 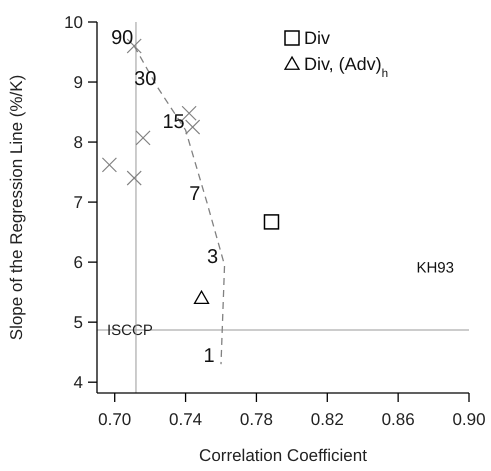 What do you see at coordinates (78, 142) in the screenshot?
I see `y-tick-label: 8` at bounding box center [78, 142].